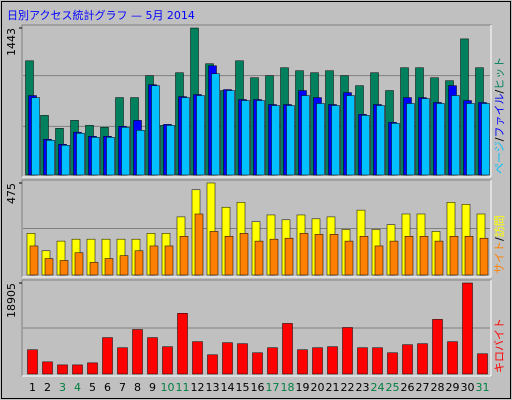 The width and height of the screenshot is (512, 400). Describe the element at coordinates (107, 387) in the screenshot. I see `x-tick-label: 6` at that location.